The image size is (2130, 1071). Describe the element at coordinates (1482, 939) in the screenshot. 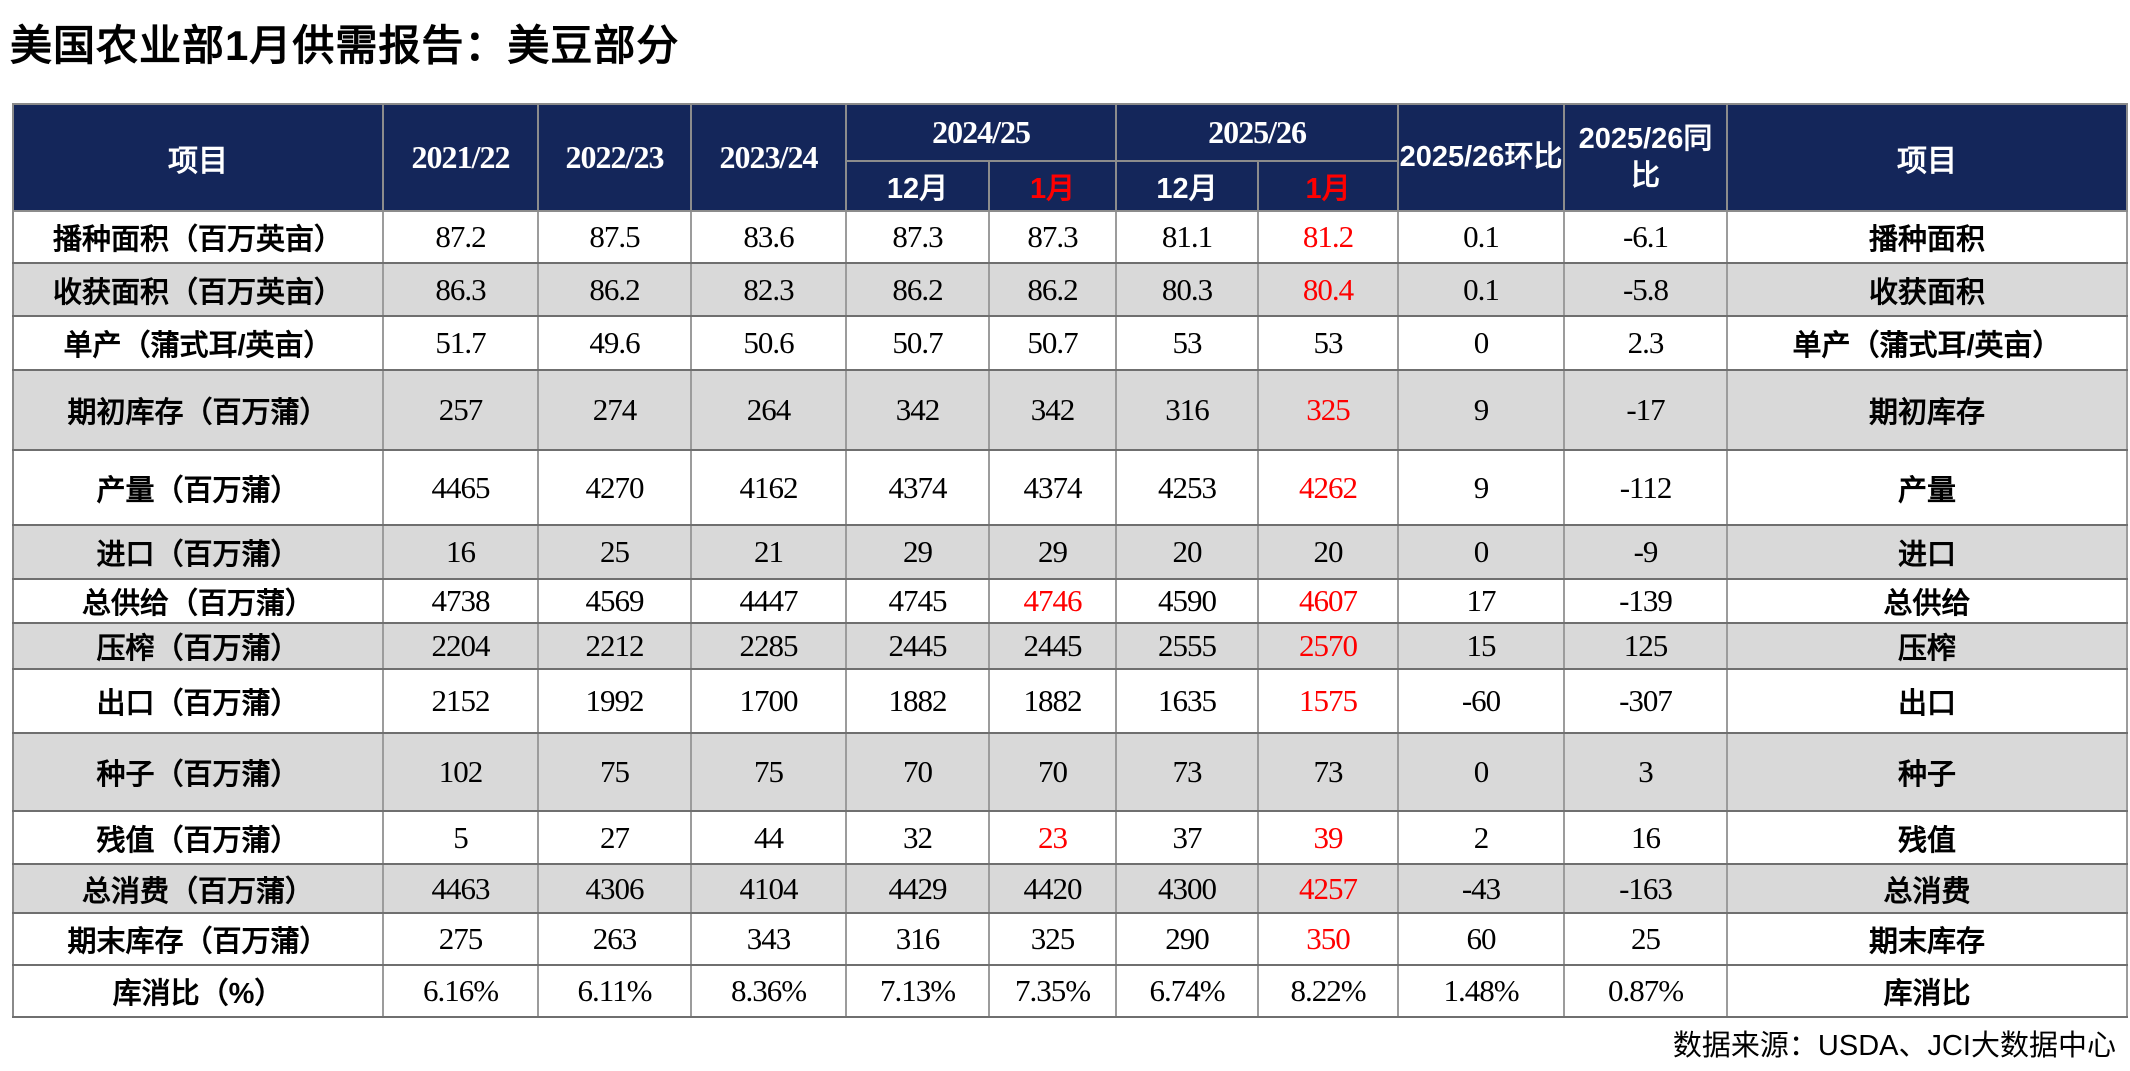

I see `value-cell: 60` at that location.